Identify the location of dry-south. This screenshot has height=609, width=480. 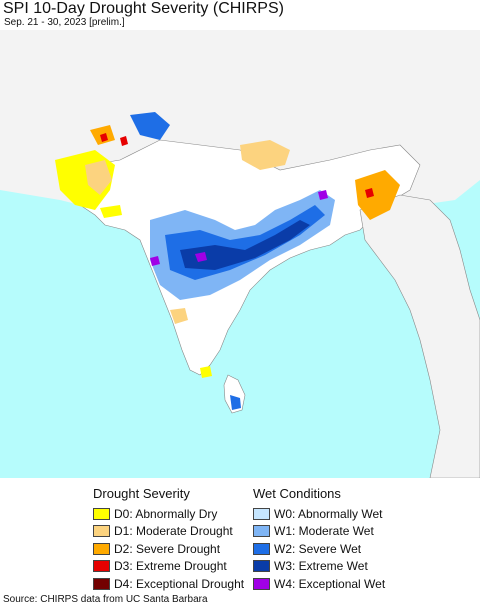
(179, 316).